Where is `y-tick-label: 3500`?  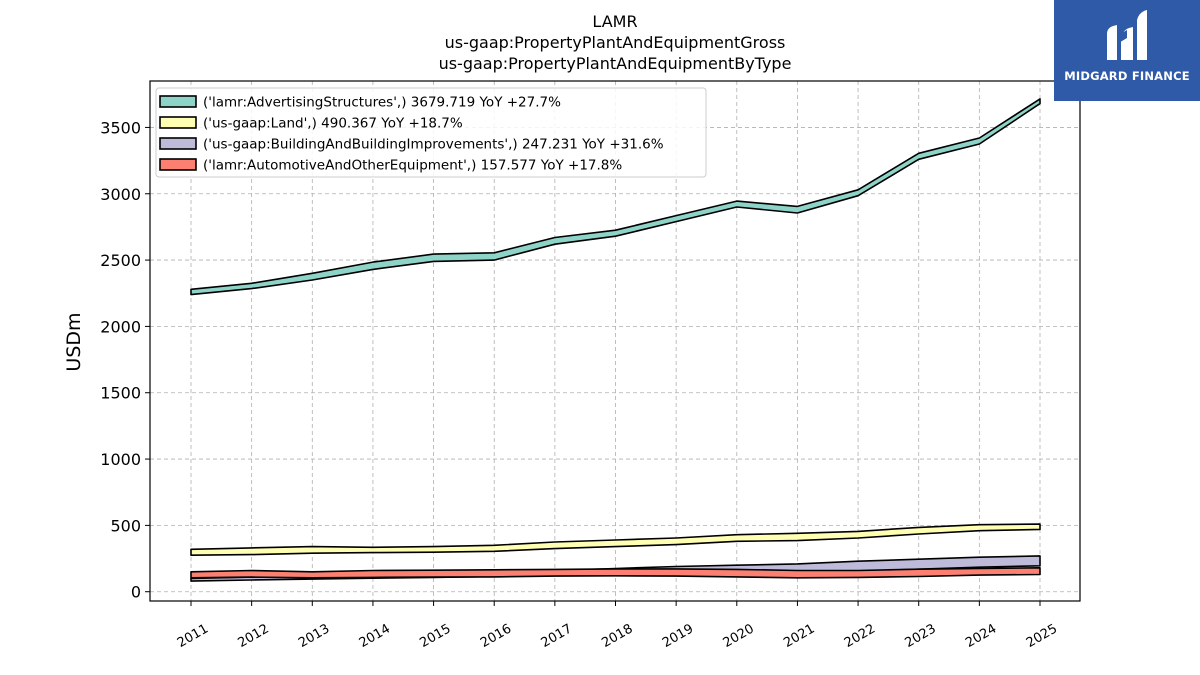
y-tick-label: 3500 is located at coordinates (120, 127).